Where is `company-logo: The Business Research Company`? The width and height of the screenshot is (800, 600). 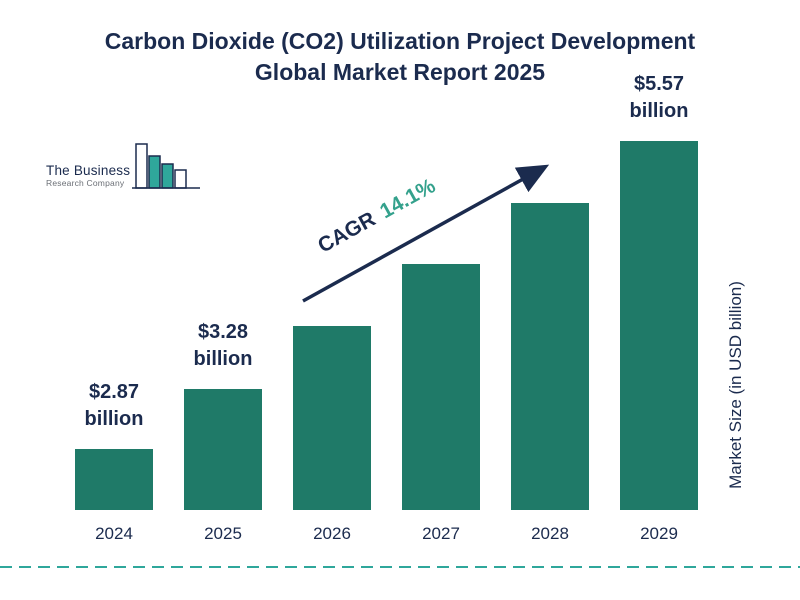
company-logo: The Business Research Company is located at coordinates (124, 167).